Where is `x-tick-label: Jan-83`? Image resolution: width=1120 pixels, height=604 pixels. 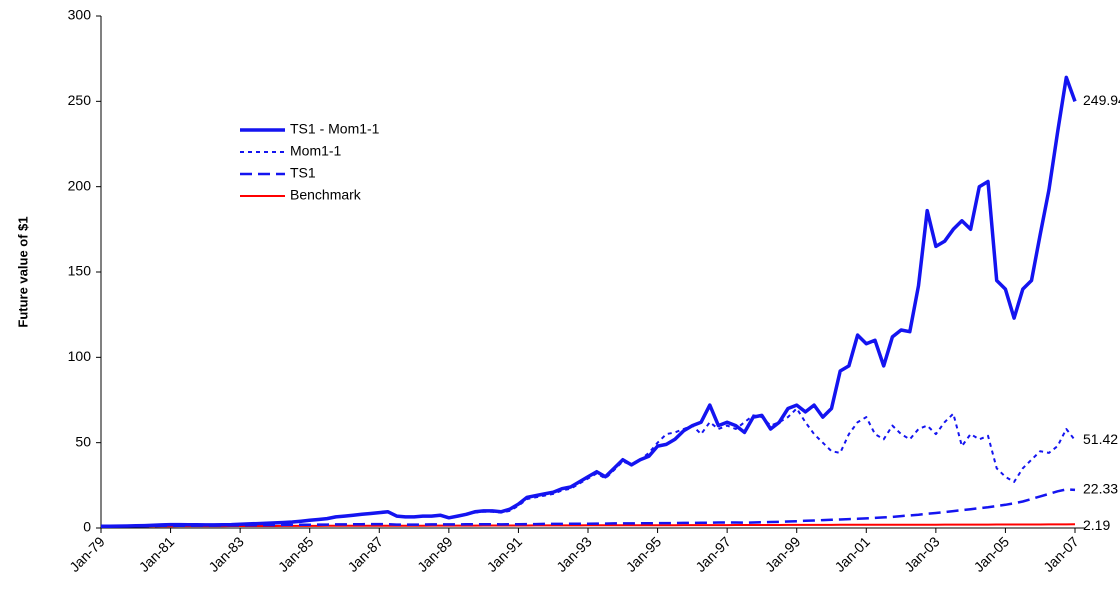 x-tick-label: Jan-83 is located at coordinates (226, 554).